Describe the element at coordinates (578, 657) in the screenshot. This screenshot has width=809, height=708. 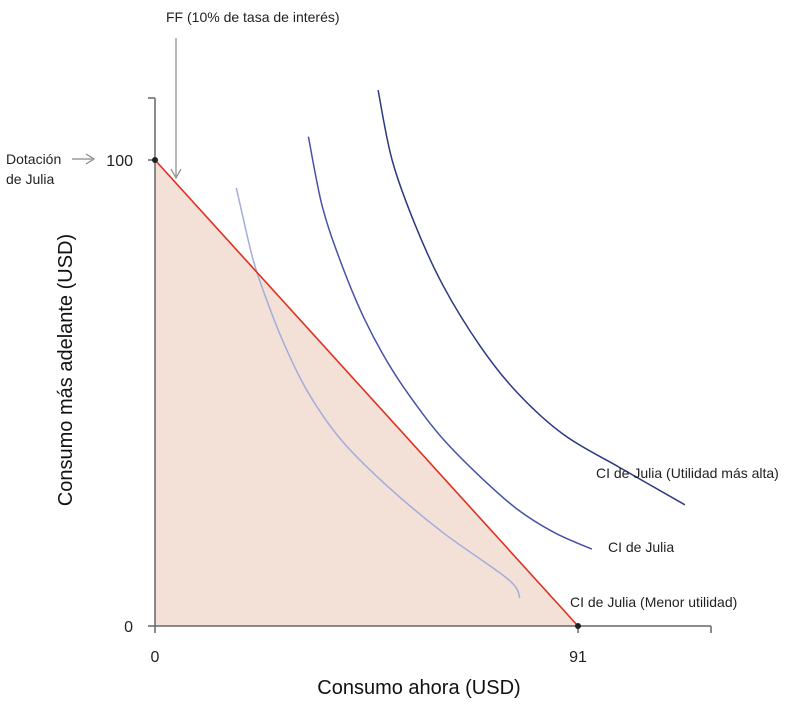
I see `x-tick-label-91: 91` at that location.